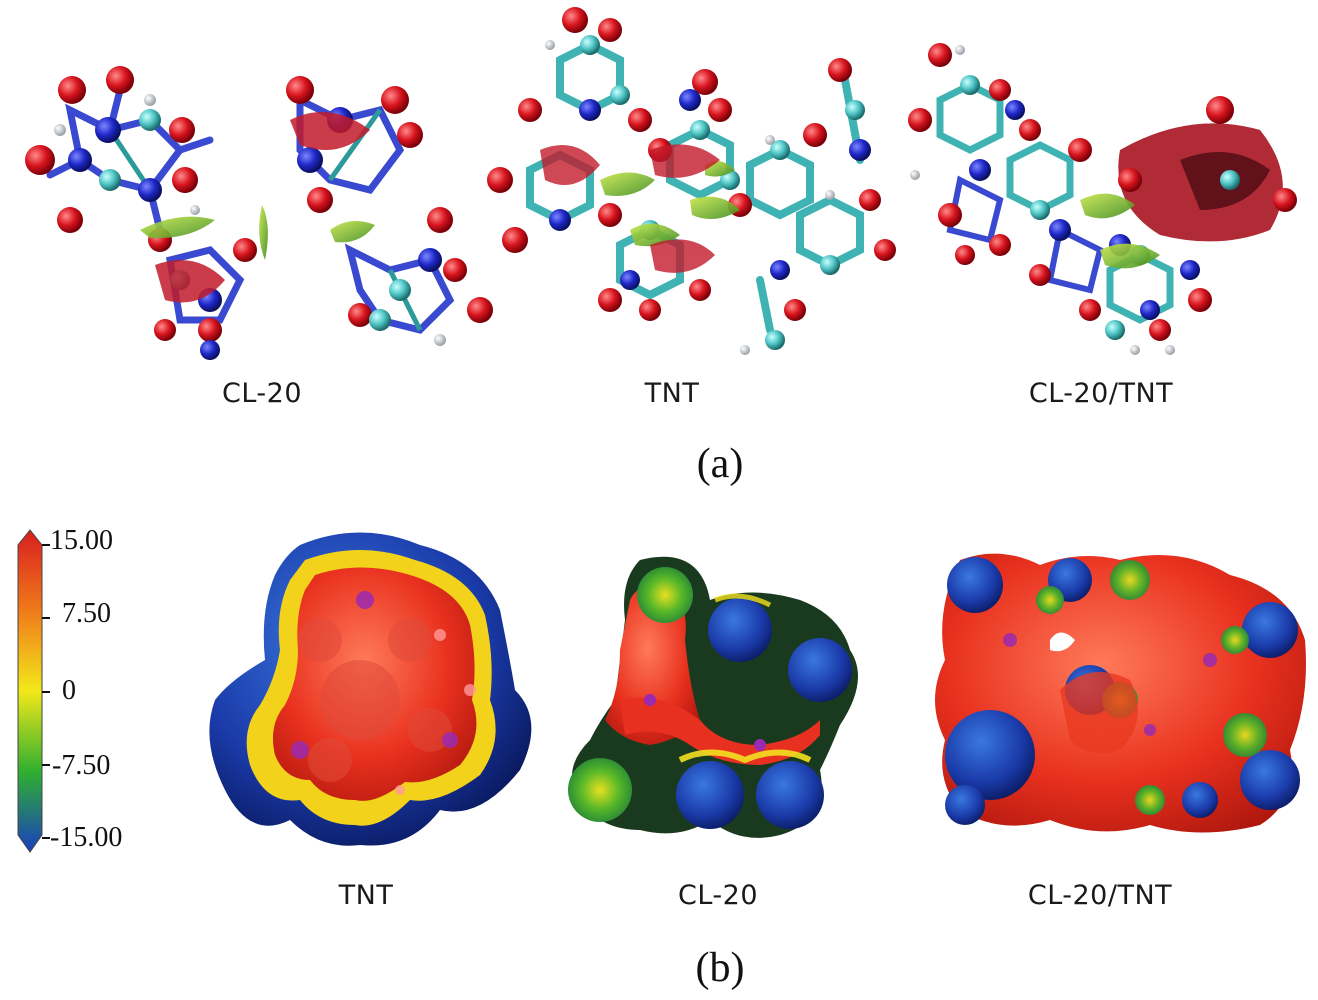  What do you see at coordinates (1120, 693) in the screenshot?
I see `esp-surface-cl20-tnt` at bounding box center [1120, 693].